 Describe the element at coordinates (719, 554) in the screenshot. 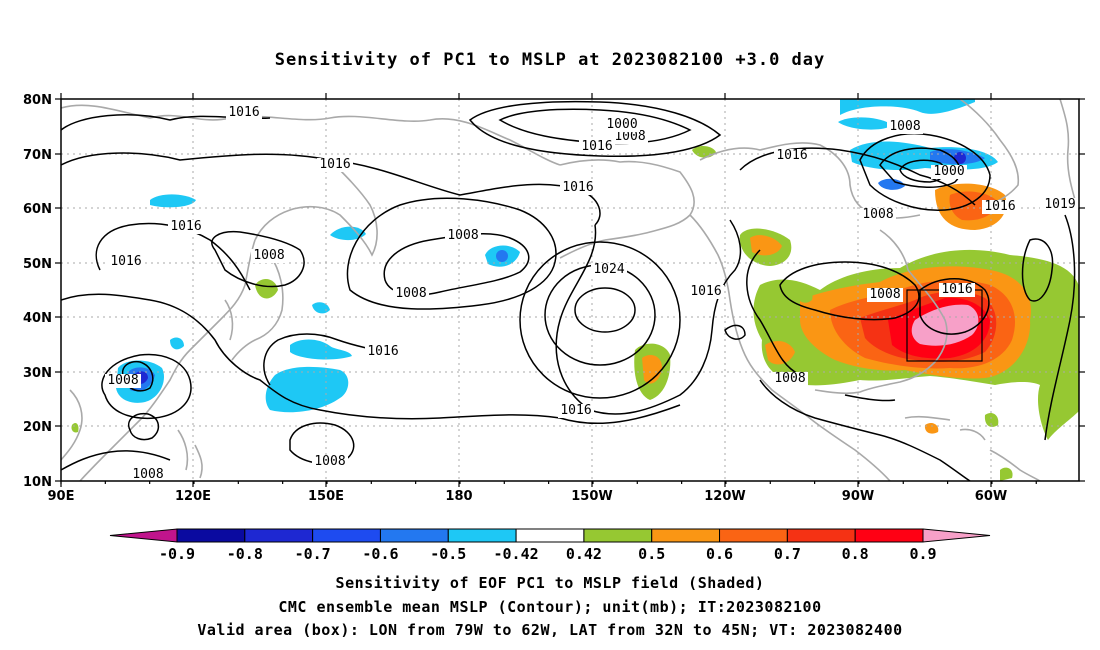

I see `colorbar-label: 0.6` at that location.